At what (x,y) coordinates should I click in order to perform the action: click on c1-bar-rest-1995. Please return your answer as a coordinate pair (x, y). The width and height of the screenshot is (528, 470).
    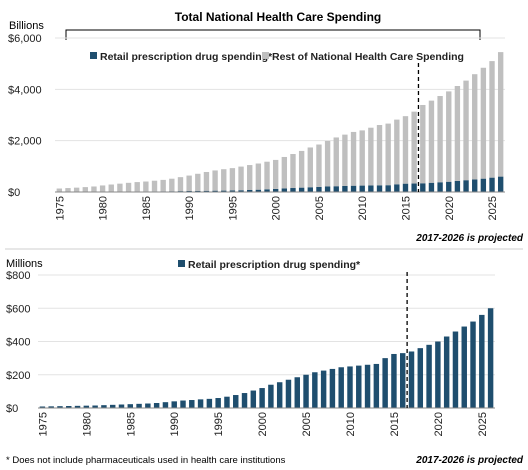
    Looking at the image, I should click on (232, 179).